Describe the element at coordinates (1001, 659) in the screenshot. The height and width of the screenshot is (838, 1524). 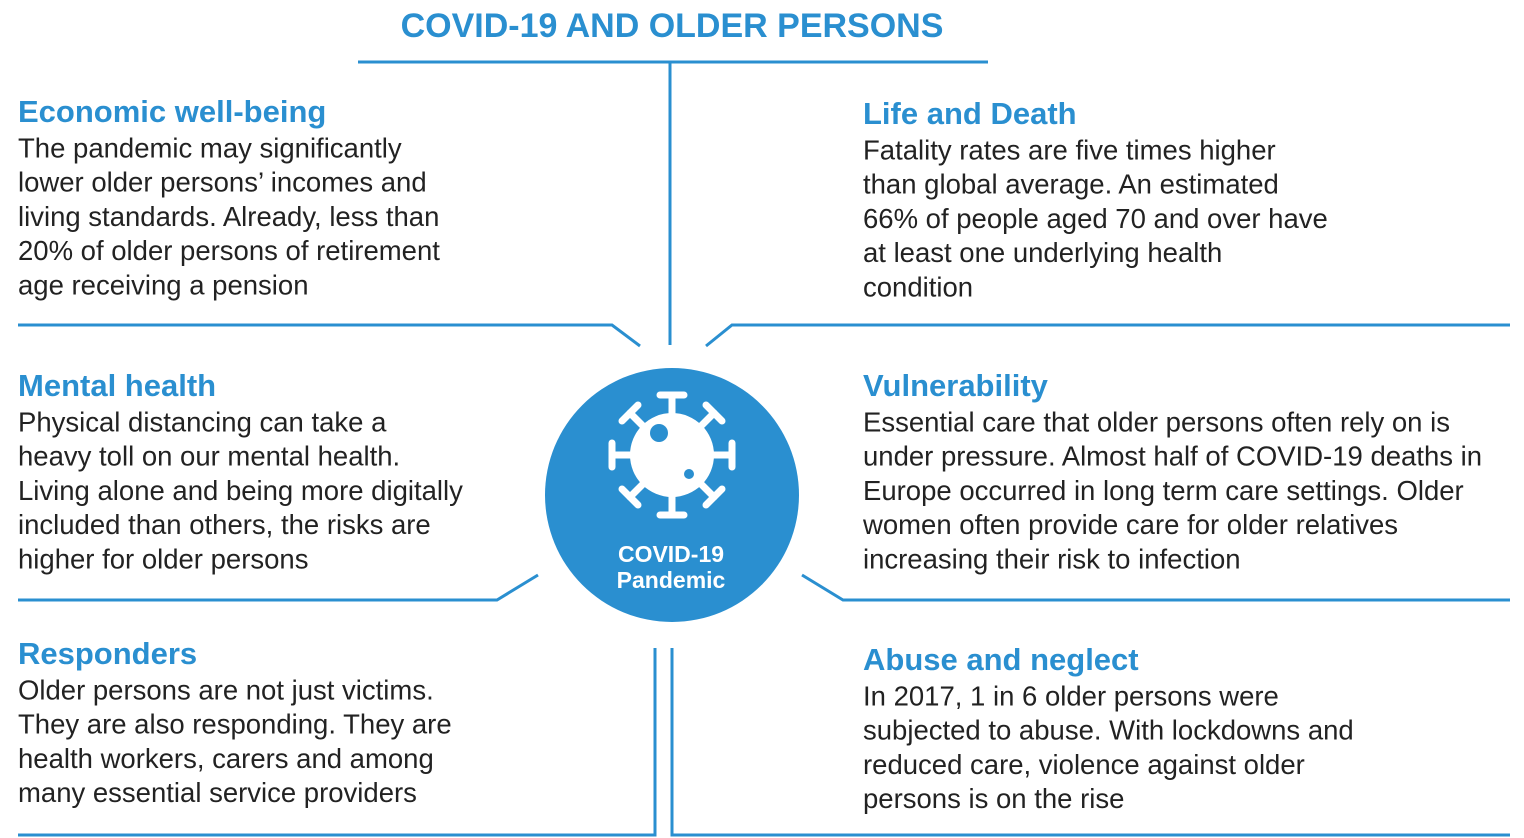
I see `section-heading: Abuse and neglect` at that location.